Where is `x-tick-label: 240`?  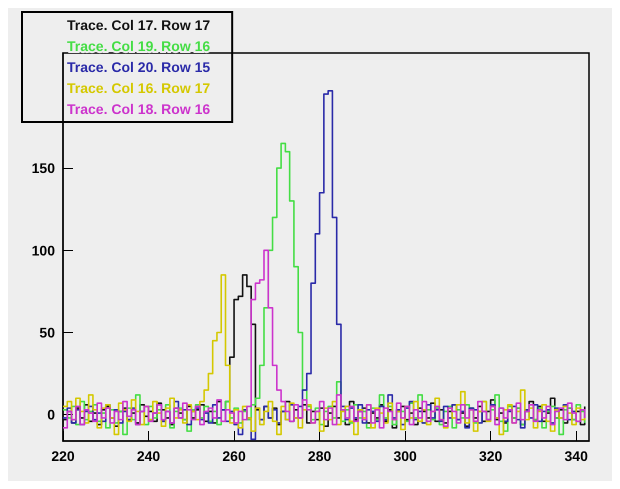 x-tick-label: 240 is located at coordinates (148, 456).